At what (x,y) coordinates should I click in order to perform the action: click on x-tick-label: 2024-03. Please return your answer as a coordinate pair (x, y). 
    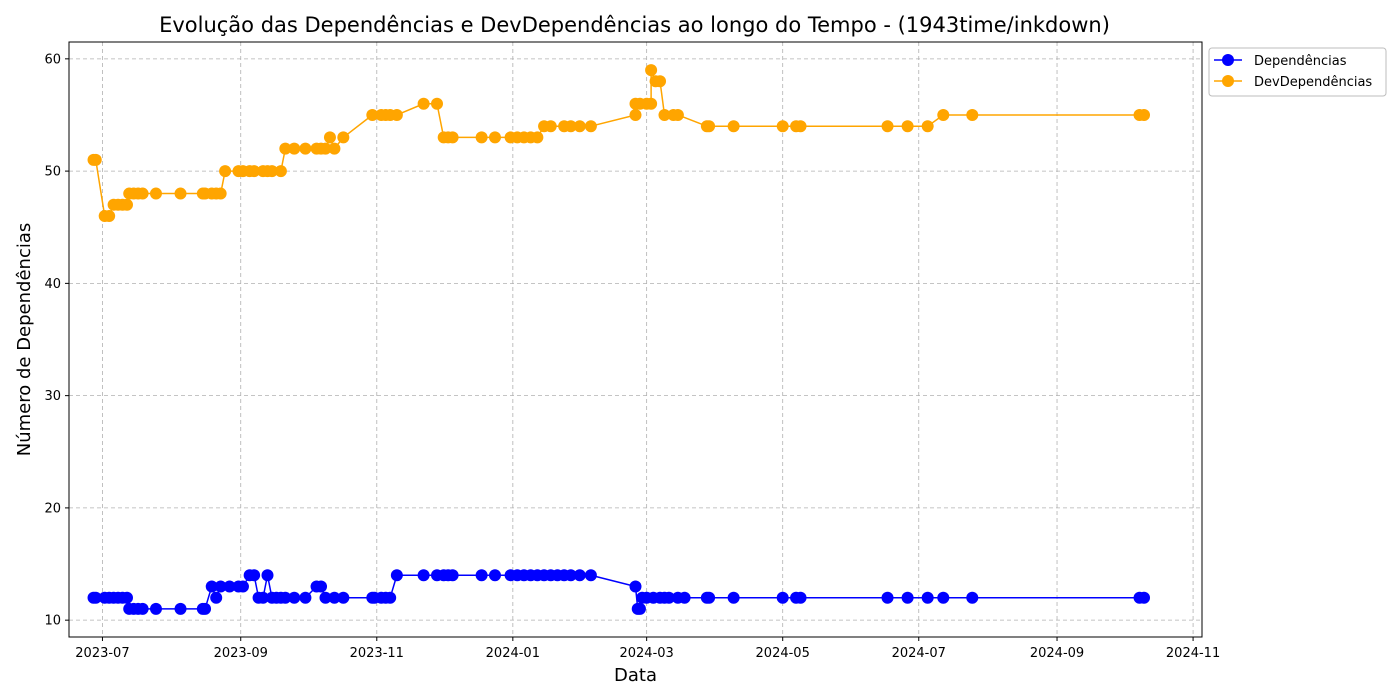
    Looking at the image, I should click on (646, 653).